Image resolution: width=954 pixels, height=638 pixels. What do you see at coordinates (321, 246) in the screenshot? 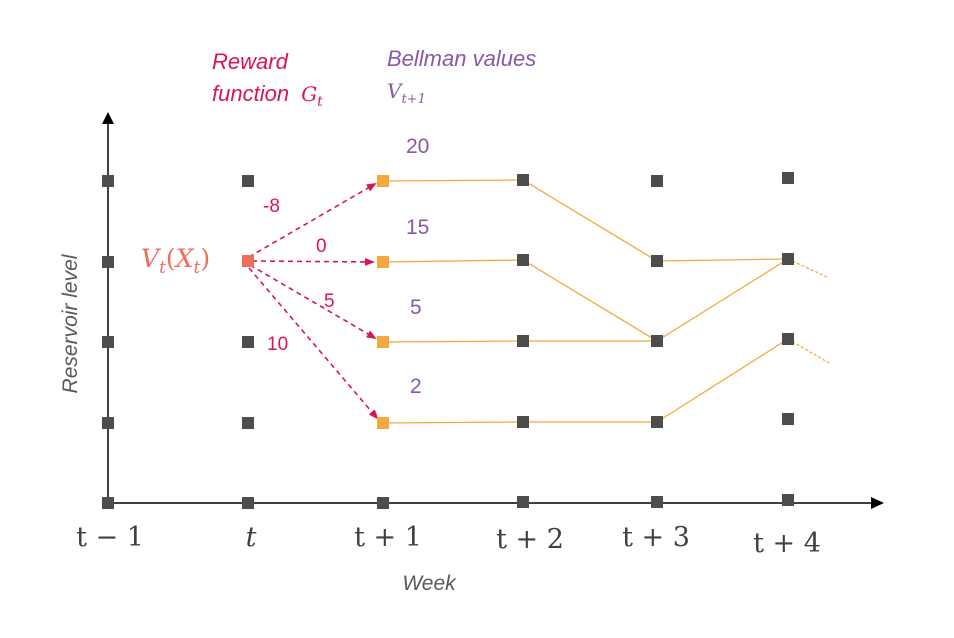
I see `reward-value-2: 0` at bounding box center [321, 246].